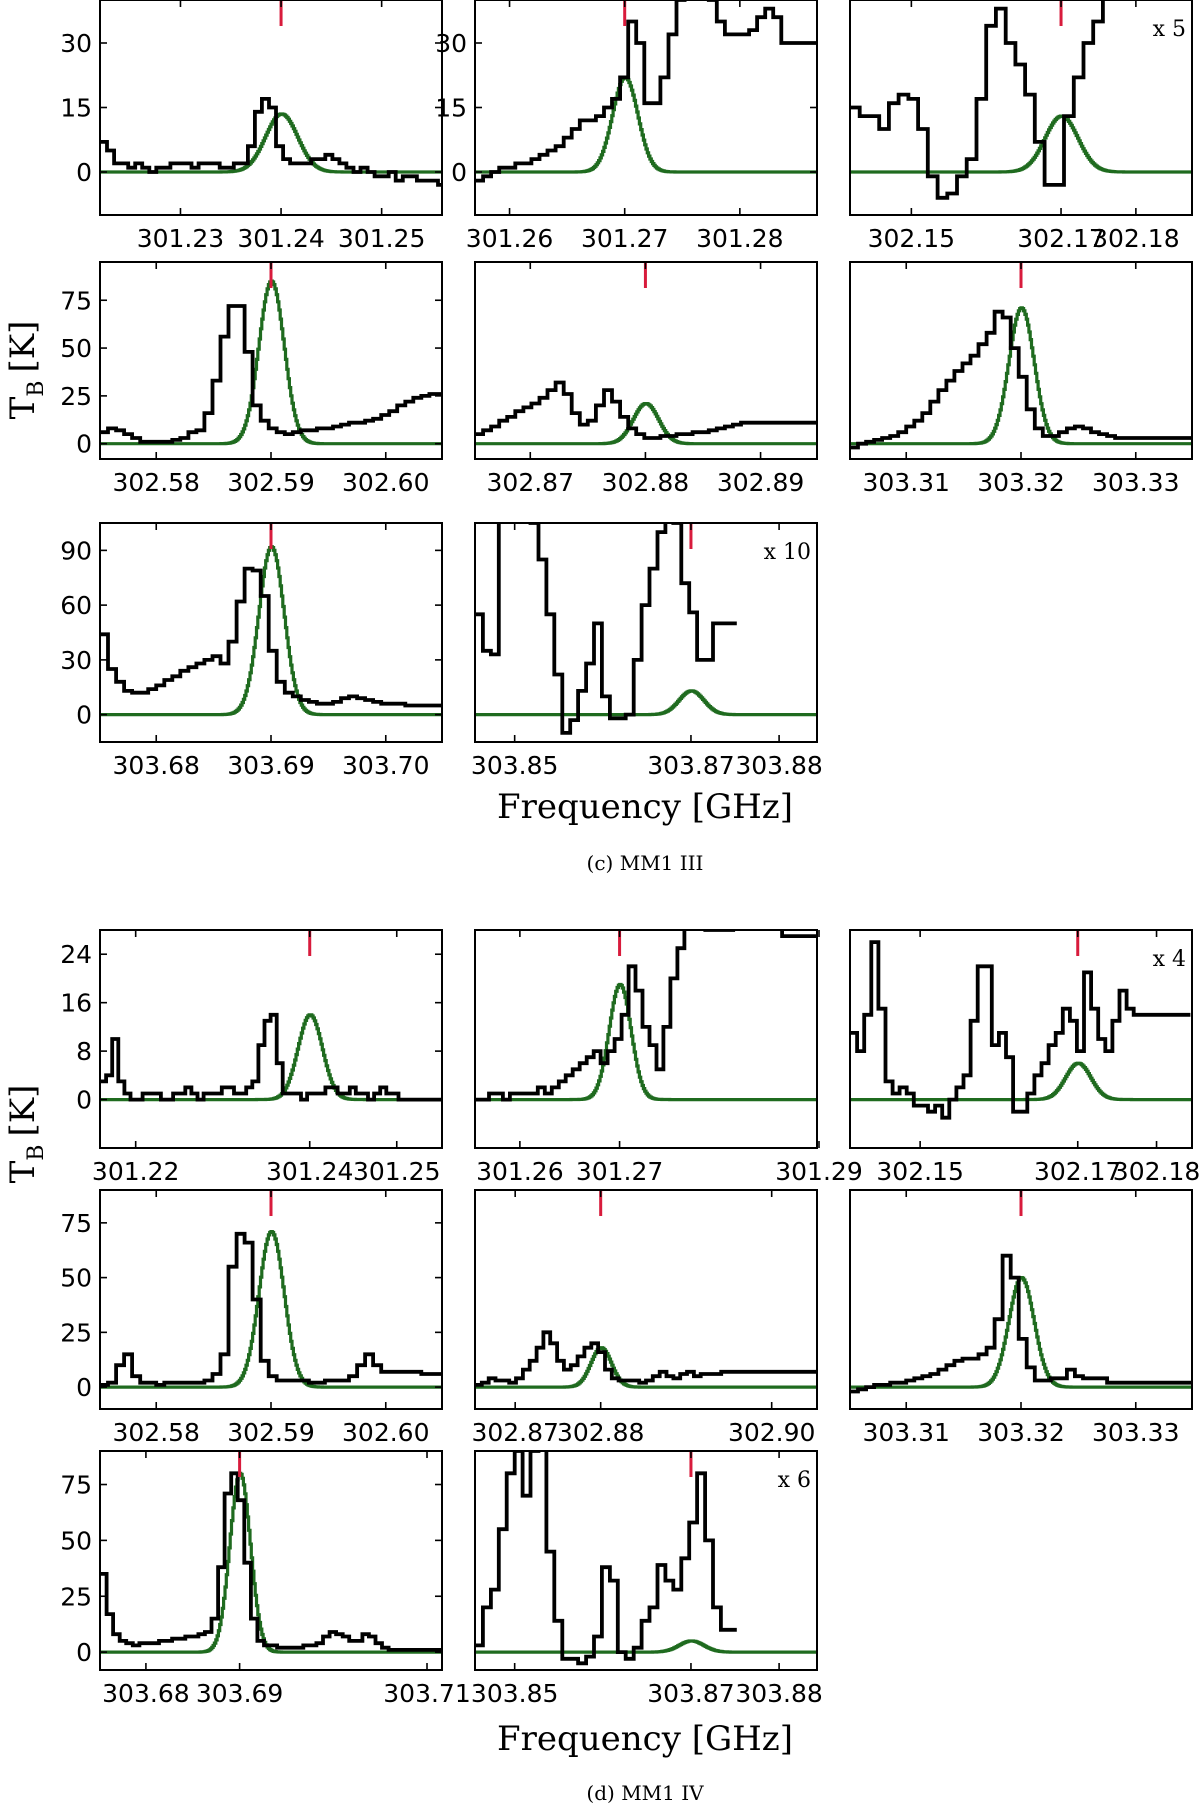 The image size is (1200, 1807). Describe the element at coordinates (239, 1693) in the screenshot. I see `x-tick-label: 303.69` at that location.